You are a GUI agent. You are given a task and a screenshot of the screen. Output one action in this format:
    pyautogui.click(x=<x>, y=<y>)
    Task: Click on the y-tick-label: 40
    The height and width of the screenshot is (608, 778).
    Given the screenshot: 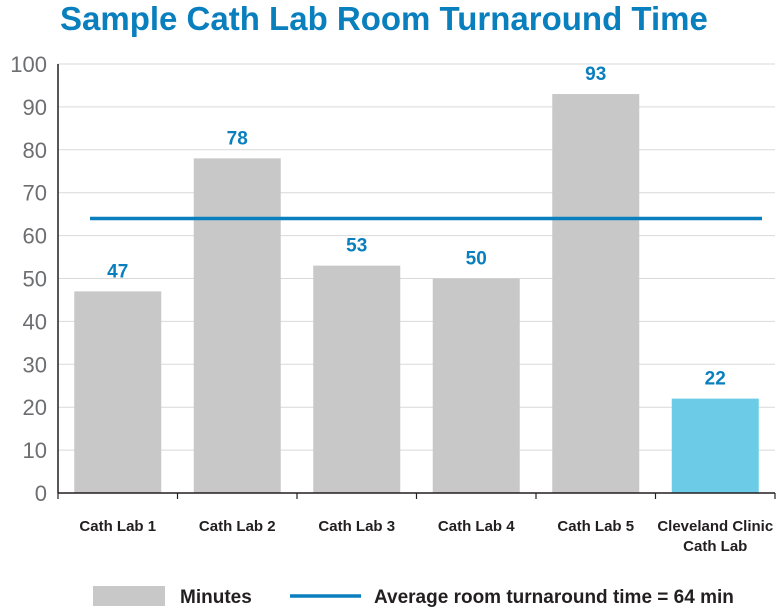 What is the action you would take?
    pyautogui.click(x=35, y=321)
    